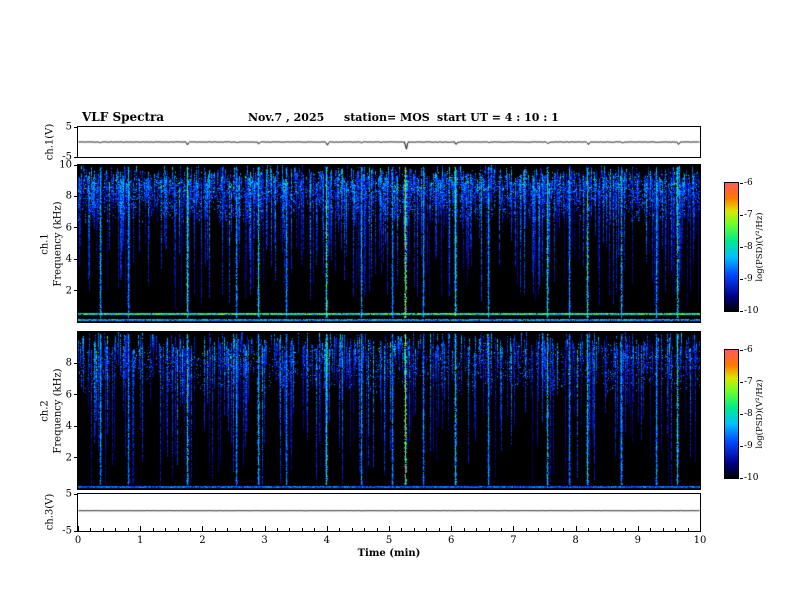  I want to click on colorbar-ch2, so click(731, 414).